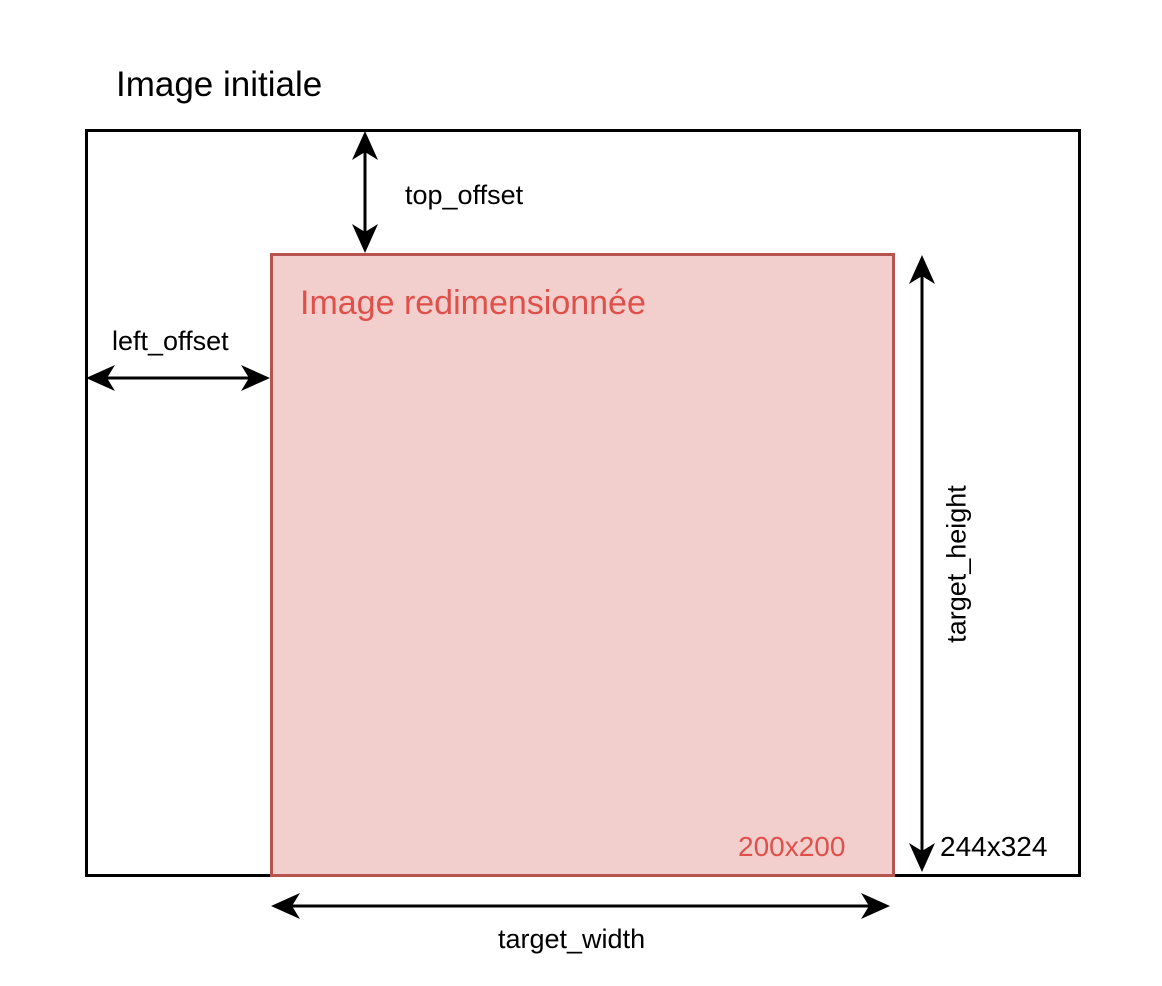 The width and height of the screenshot is (1162, 986). I want to click on resized-image-title: Image redimensionnée, so click(473, 303).